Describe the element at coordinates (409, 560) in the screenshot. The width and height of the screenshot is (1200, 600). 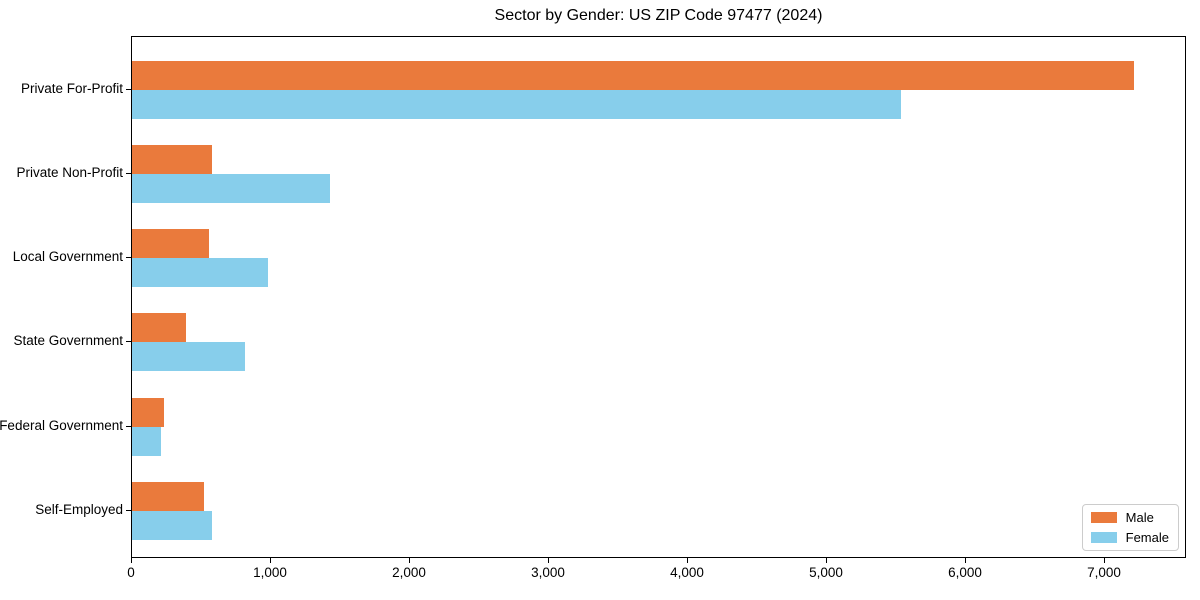
I see `xtick-mark-2000` at that location.